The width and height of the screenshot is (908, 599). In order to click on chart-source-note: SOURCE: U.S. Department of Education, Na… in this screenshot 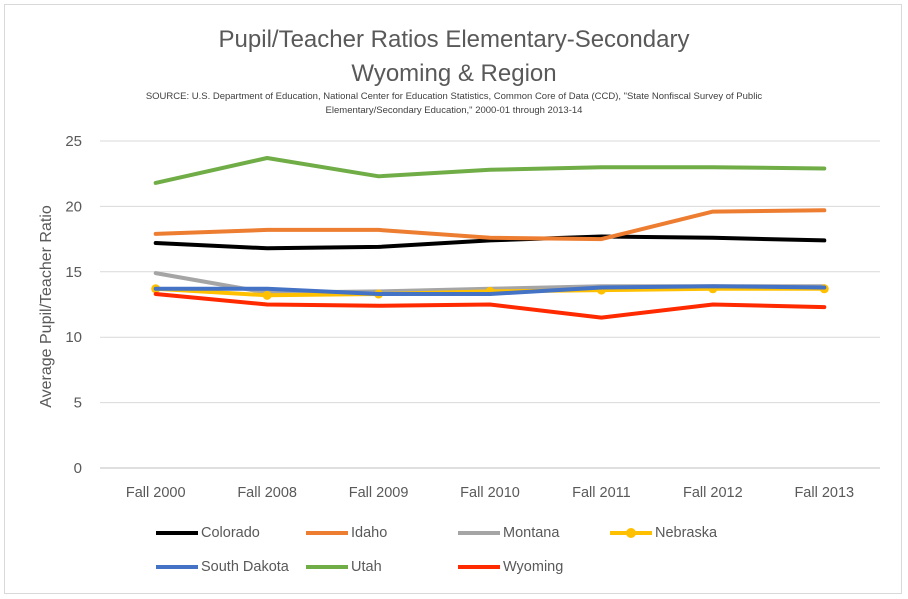, I will do `click(454, 103)`.